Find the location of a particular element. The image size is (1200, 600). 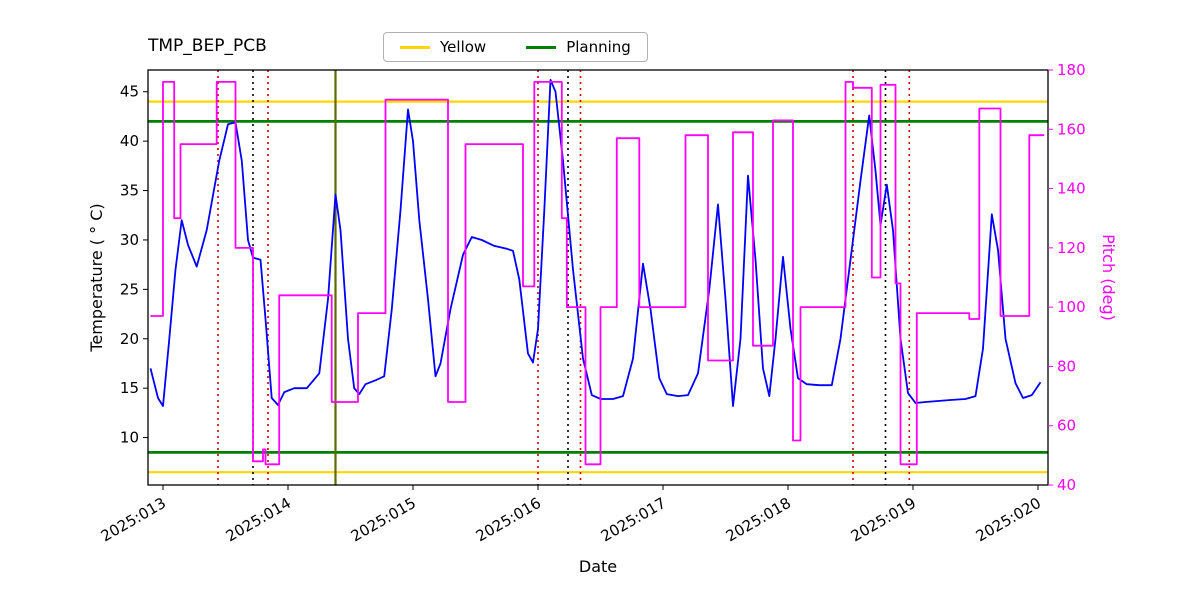

legend-item-yellow: Yellow is located at coordinates (443, 47).